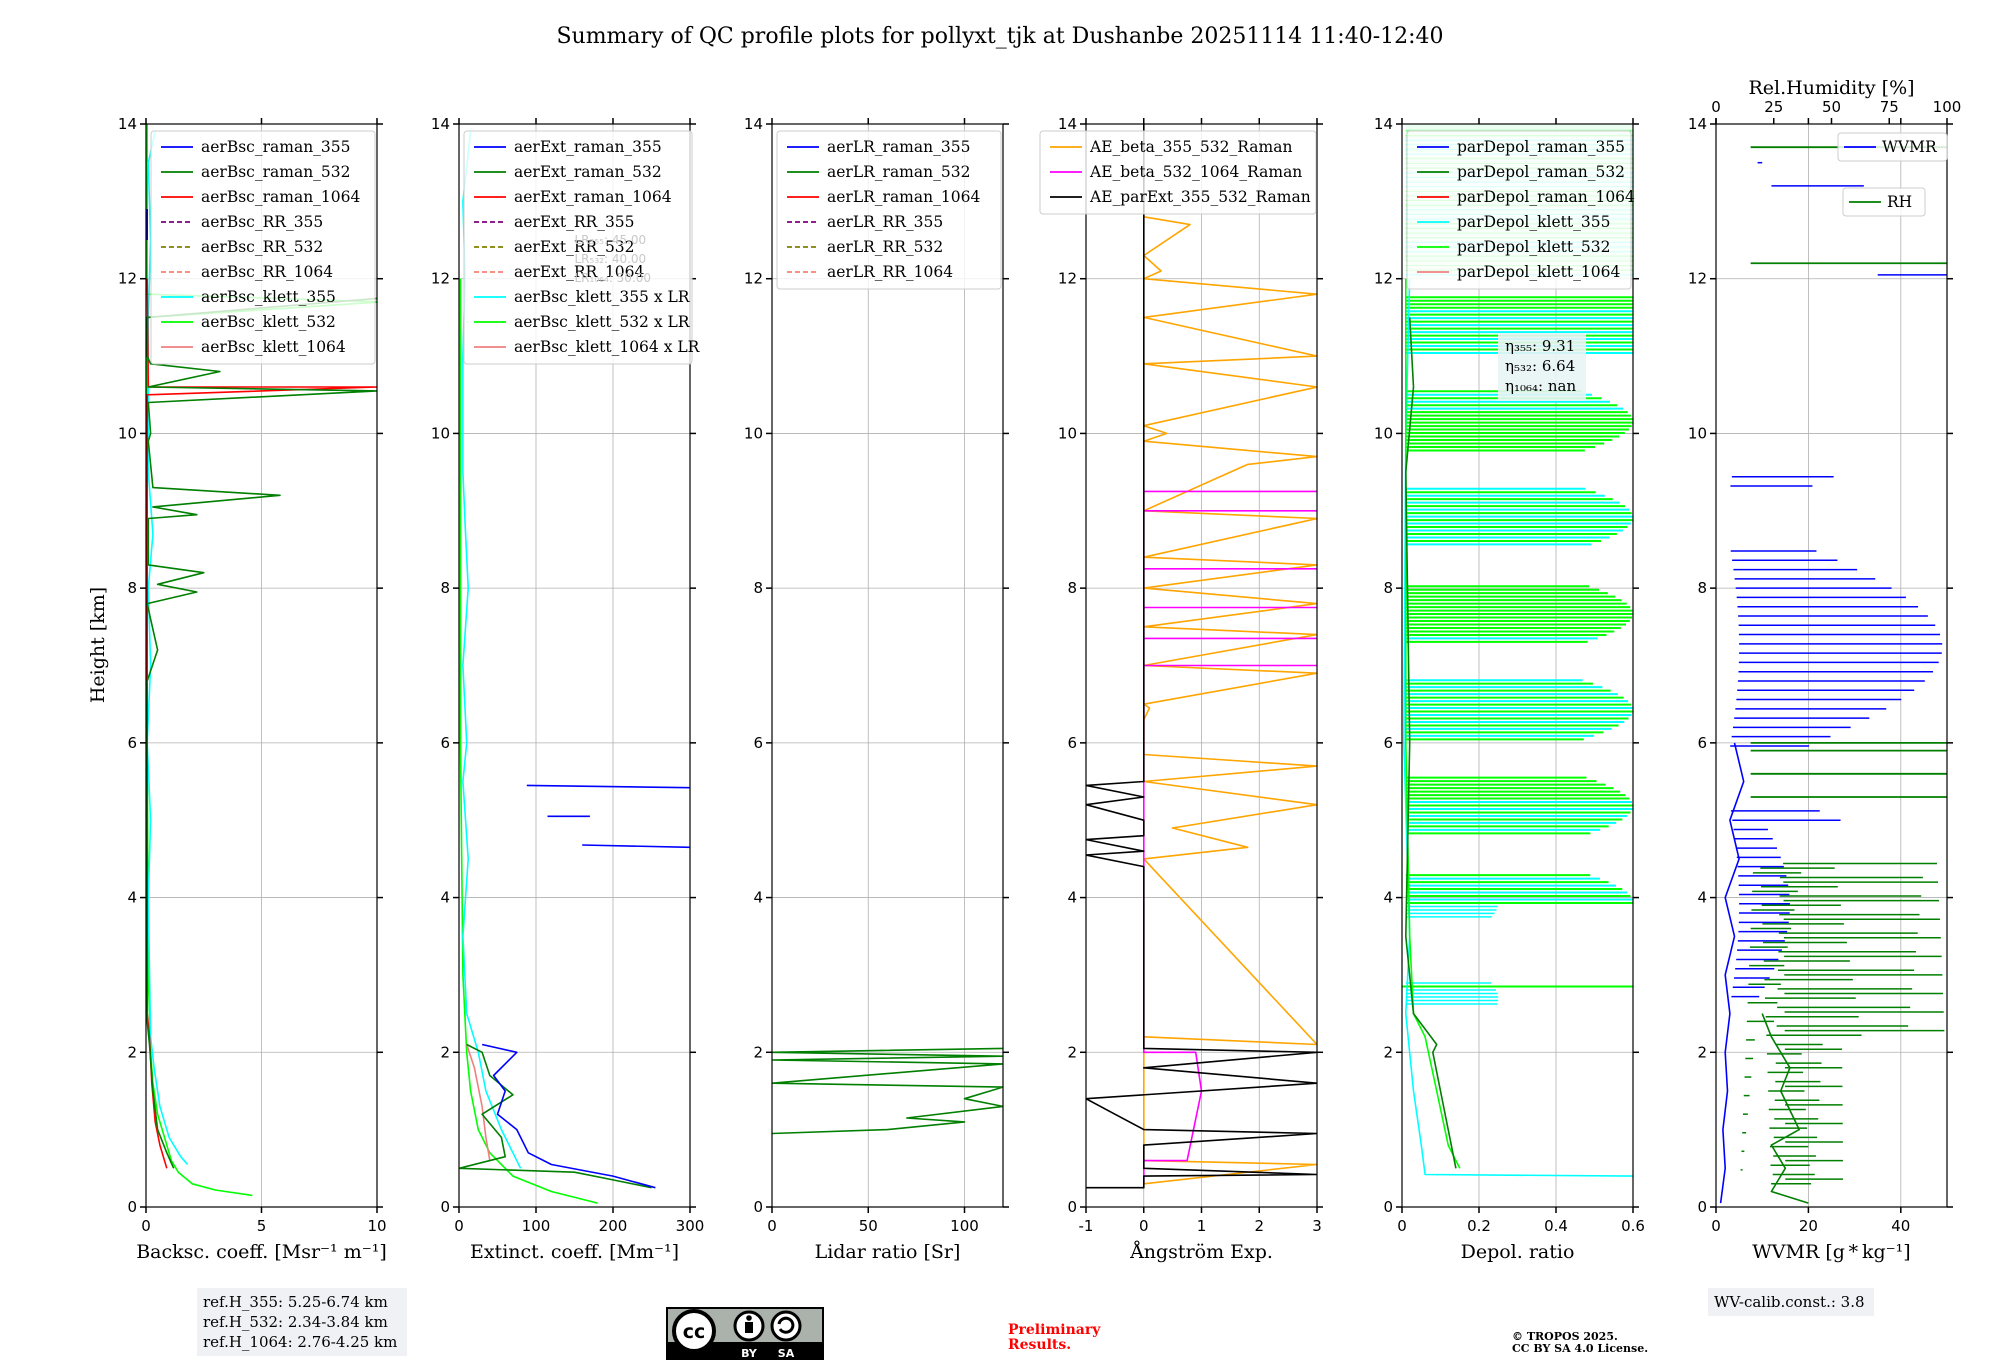 The width and height of the screenshot is (2000, 1360). What do you see at coordinates (1202, 1226) in the screenshot?
I see `x-tick-label: 1` at bounding box center [1202, 1226].